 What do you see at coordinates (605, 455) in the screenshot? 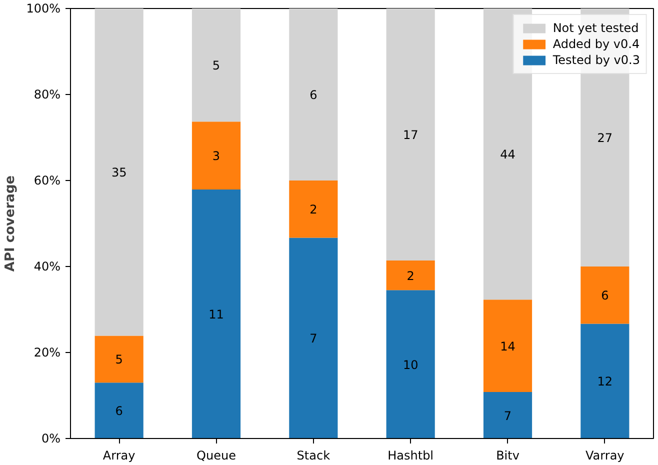
I see `x-tick-label: Varray` at bounding box center [605, 455].